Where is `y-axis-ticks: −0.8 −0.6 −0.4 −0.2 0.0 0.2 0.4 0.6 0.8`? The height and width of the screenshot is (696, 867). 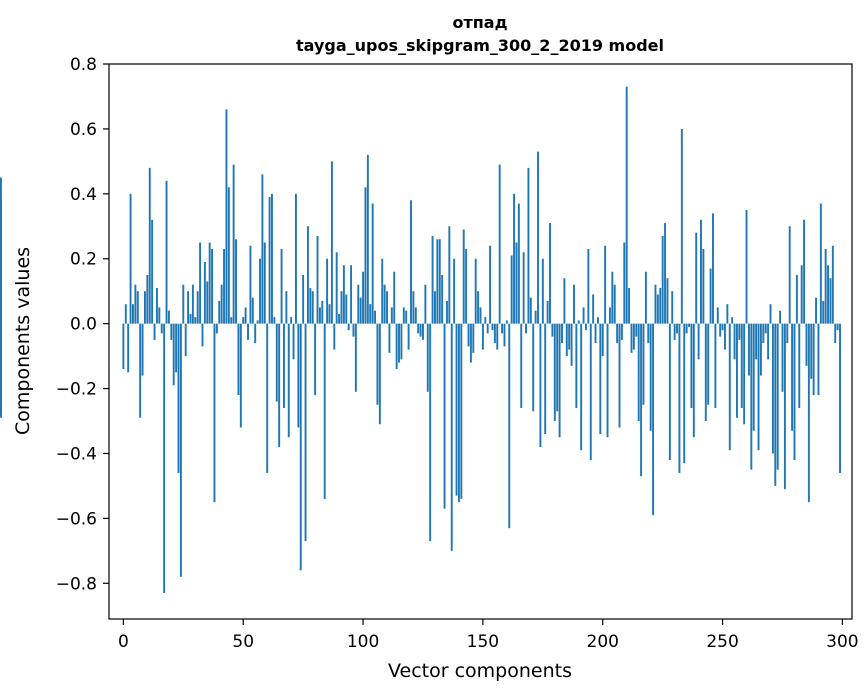 y-axis-ticks: −0.8 −0.6 −0.4 −0.2 0.0 0.2 0.4 0.6 0.8 is located at coordinates (82, 324).